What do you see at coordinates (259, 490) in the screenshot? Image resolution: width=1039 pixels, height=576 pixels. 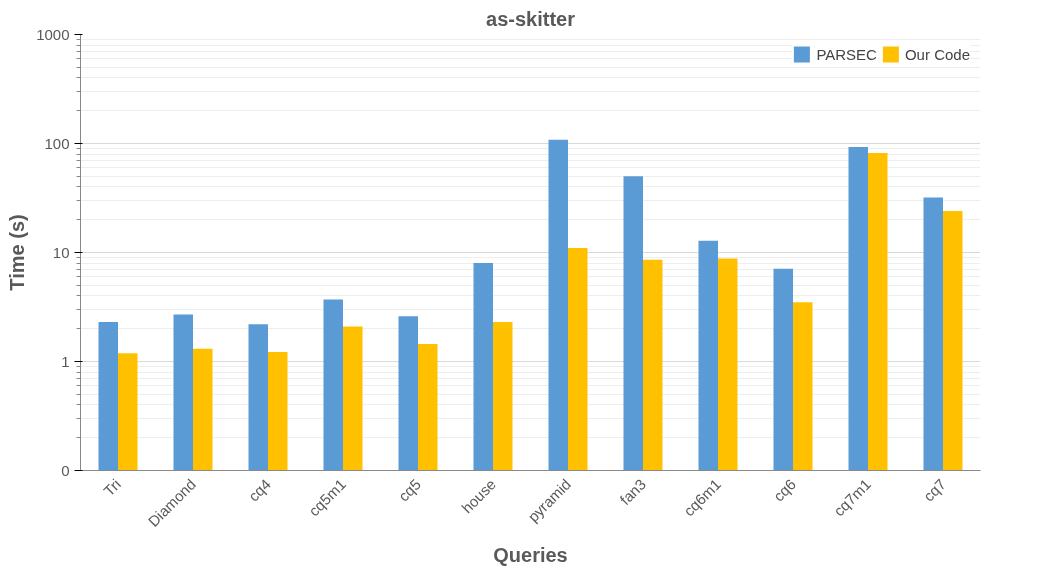 I see `x-tick-label: cq4` at bounding box center [259, 490].